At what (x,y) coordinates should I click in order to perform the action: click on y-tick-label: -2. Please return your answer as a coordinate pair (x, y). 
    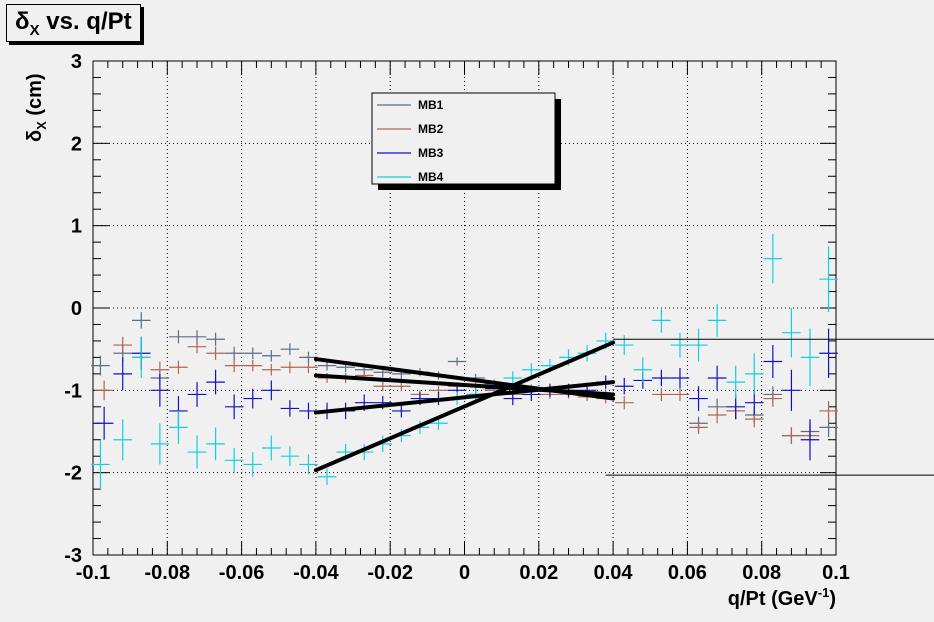
    Looking at the image, I should click on (73, 474).